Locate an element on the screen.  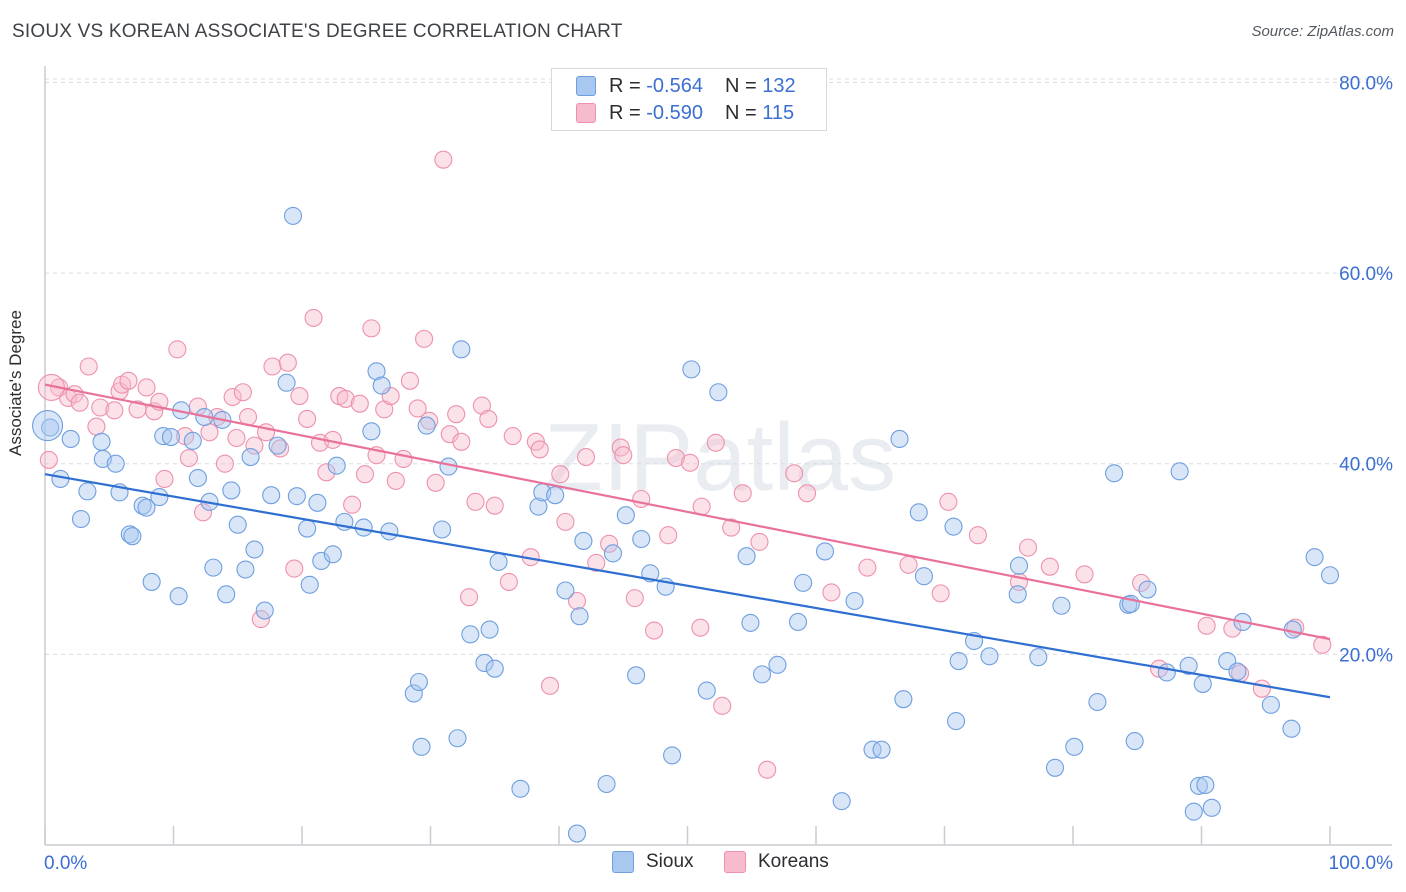
r-value: -0.564 is located at coordinates (674, 85).